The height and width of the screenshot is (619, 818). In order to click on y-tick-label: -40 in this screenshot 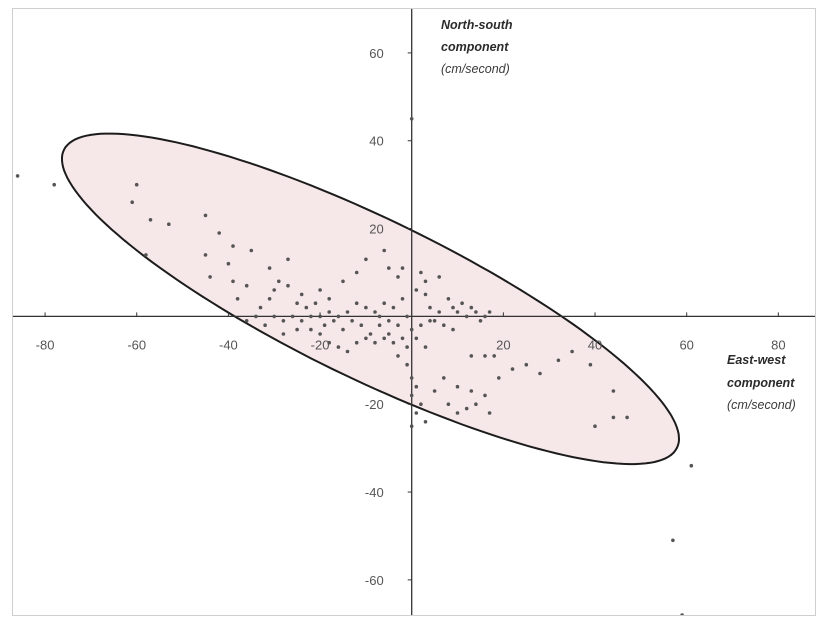, I will do `click(374, 492)`.